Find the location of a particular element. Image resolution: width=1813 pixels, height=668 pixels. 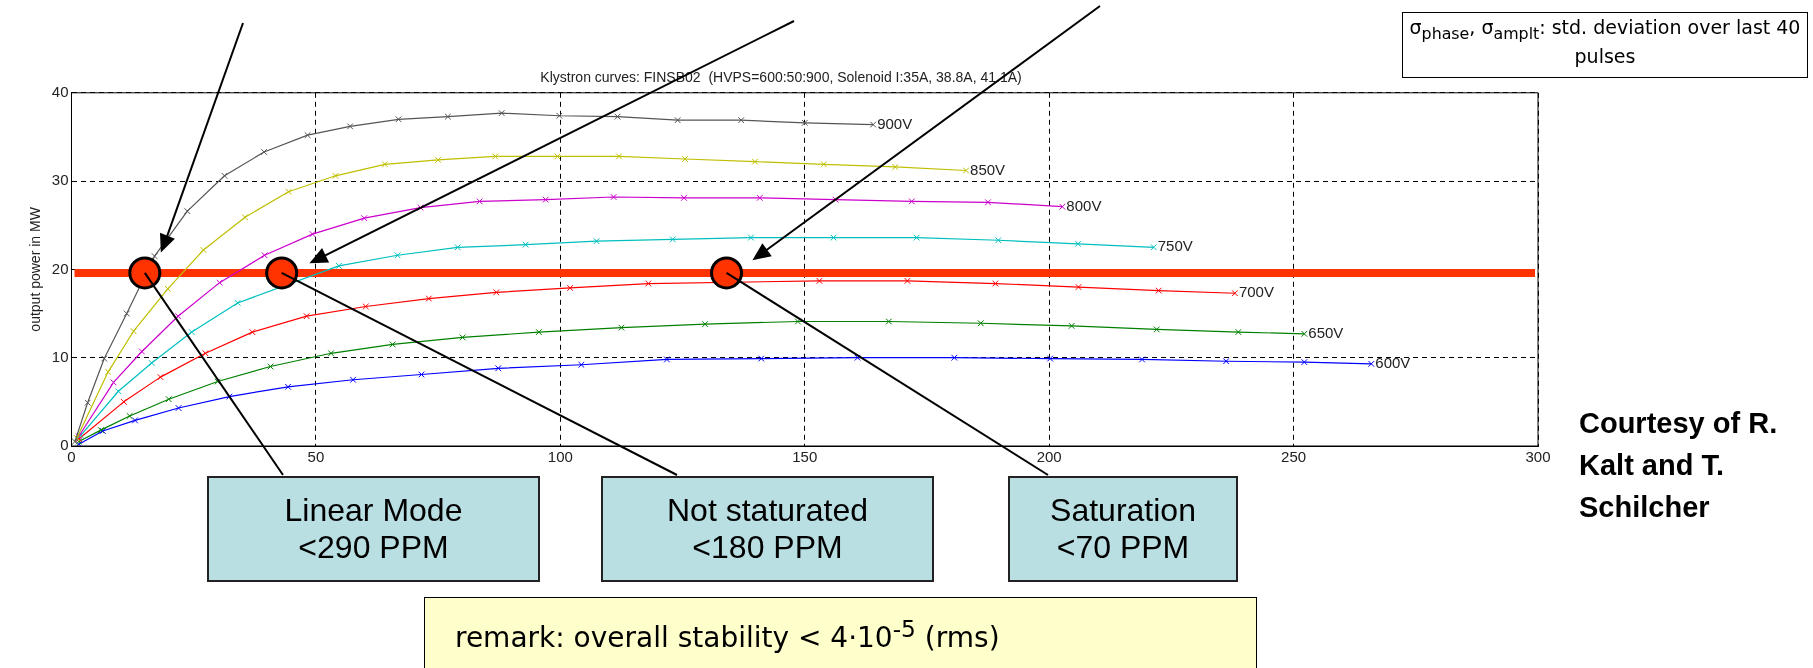

x-tick-label: 50 is located at coordinates (316, 457).